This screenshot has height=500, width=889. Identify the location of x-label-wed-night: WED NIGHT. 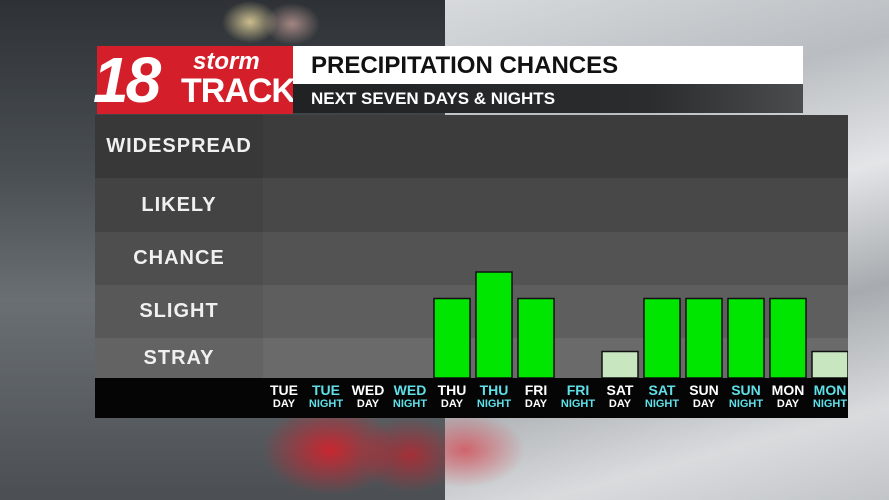
(410, 396).